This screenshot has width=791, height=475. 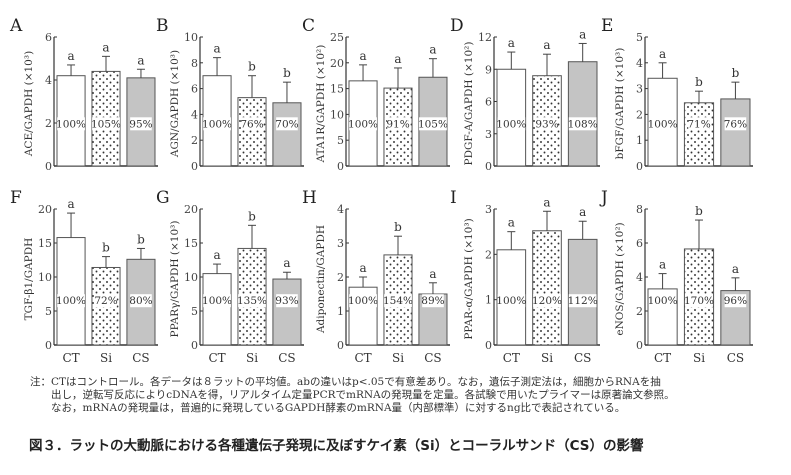 I want to click on y-axis-label: Adiponectin/GAPDH, so click(x=321, y=279).